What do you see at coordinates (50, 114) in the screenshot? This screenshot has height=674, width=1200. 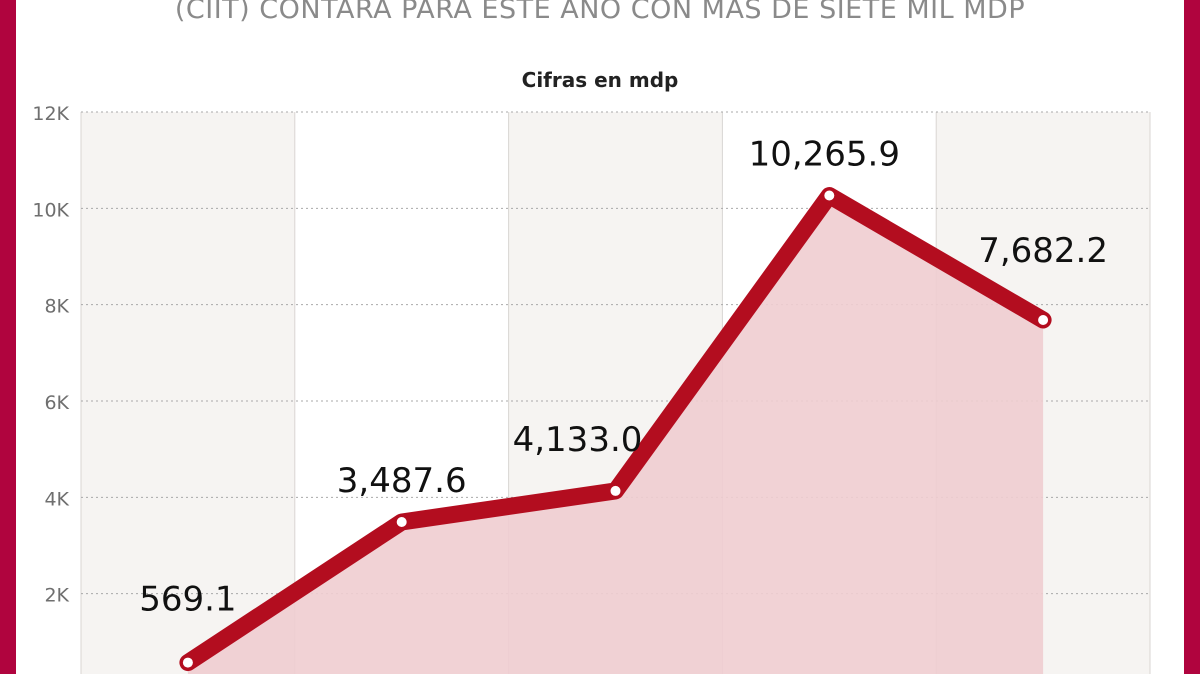 I see `y-tick-label: 12K` at bounding box center [50, 114].